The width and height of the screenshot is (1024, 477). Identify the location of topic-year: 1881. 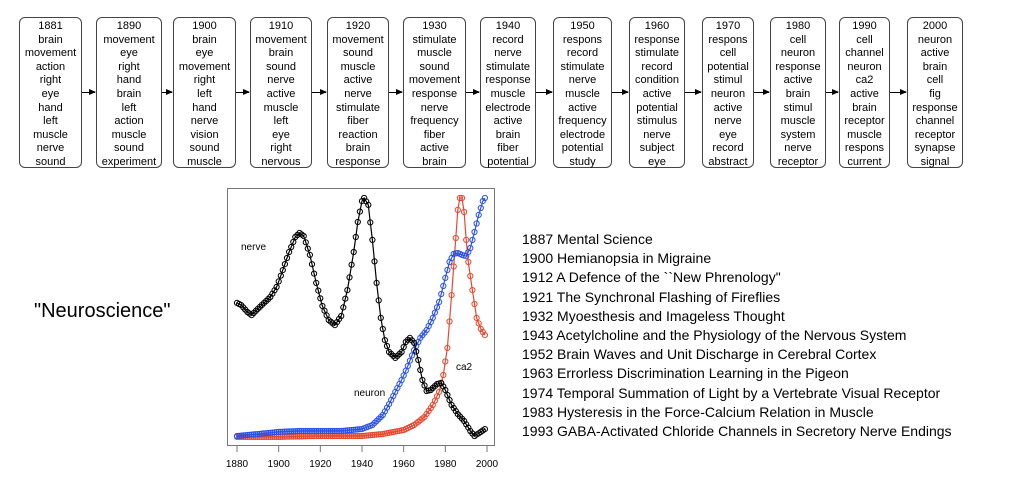
(50, 26).